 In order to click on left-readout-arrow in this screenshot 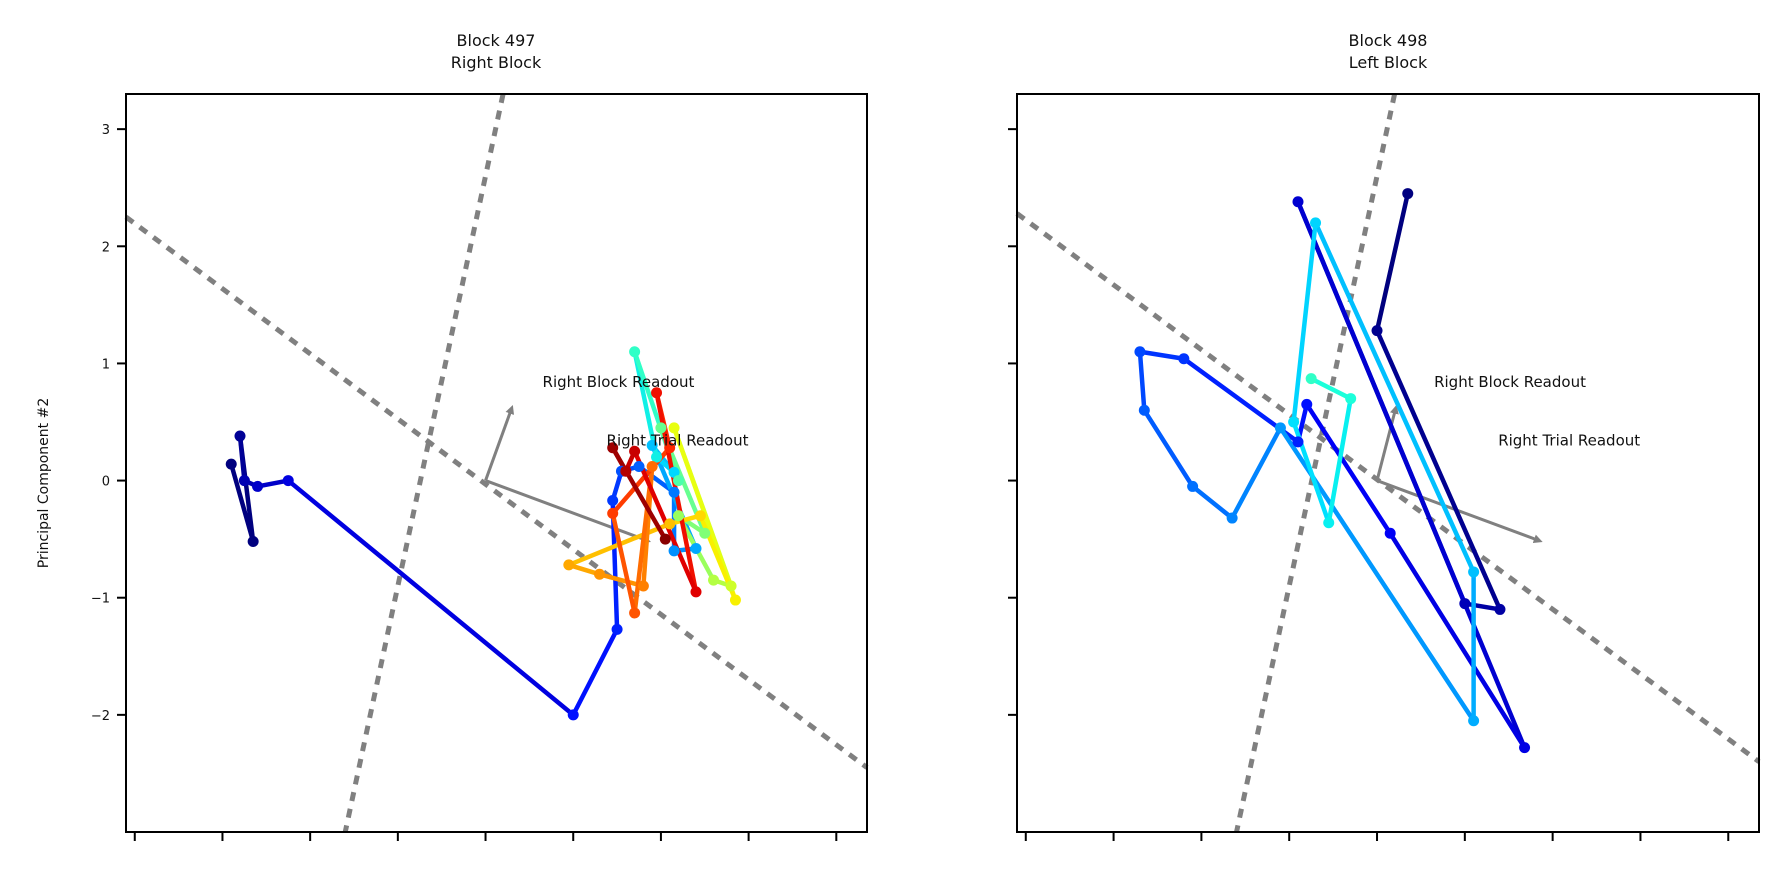, I will do `click(568, 511)`.